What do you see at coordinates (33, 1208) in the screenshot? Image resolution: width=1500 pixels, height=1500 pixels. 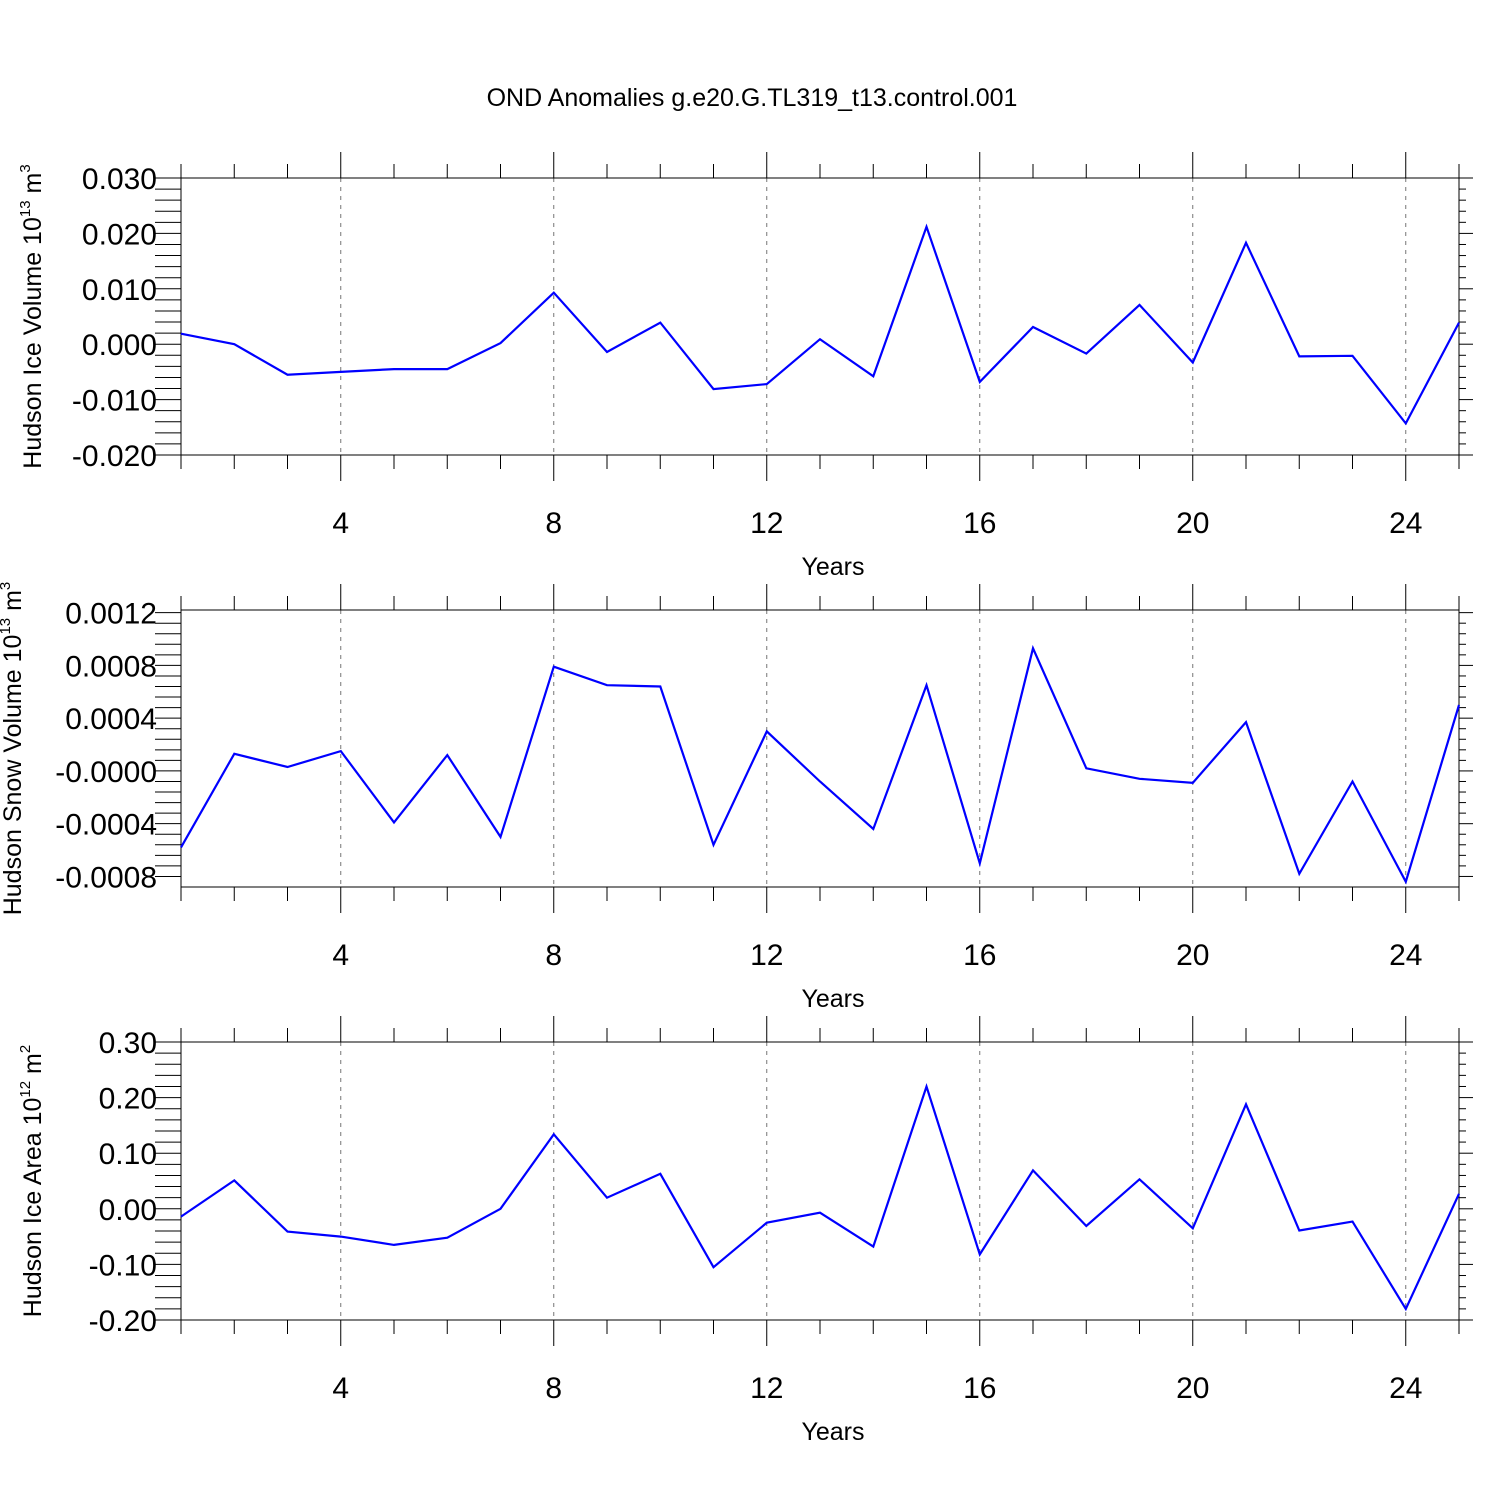 I see `y-axis-title-text: Hudson Ice Area 10` at bounding box center [33, 1208].